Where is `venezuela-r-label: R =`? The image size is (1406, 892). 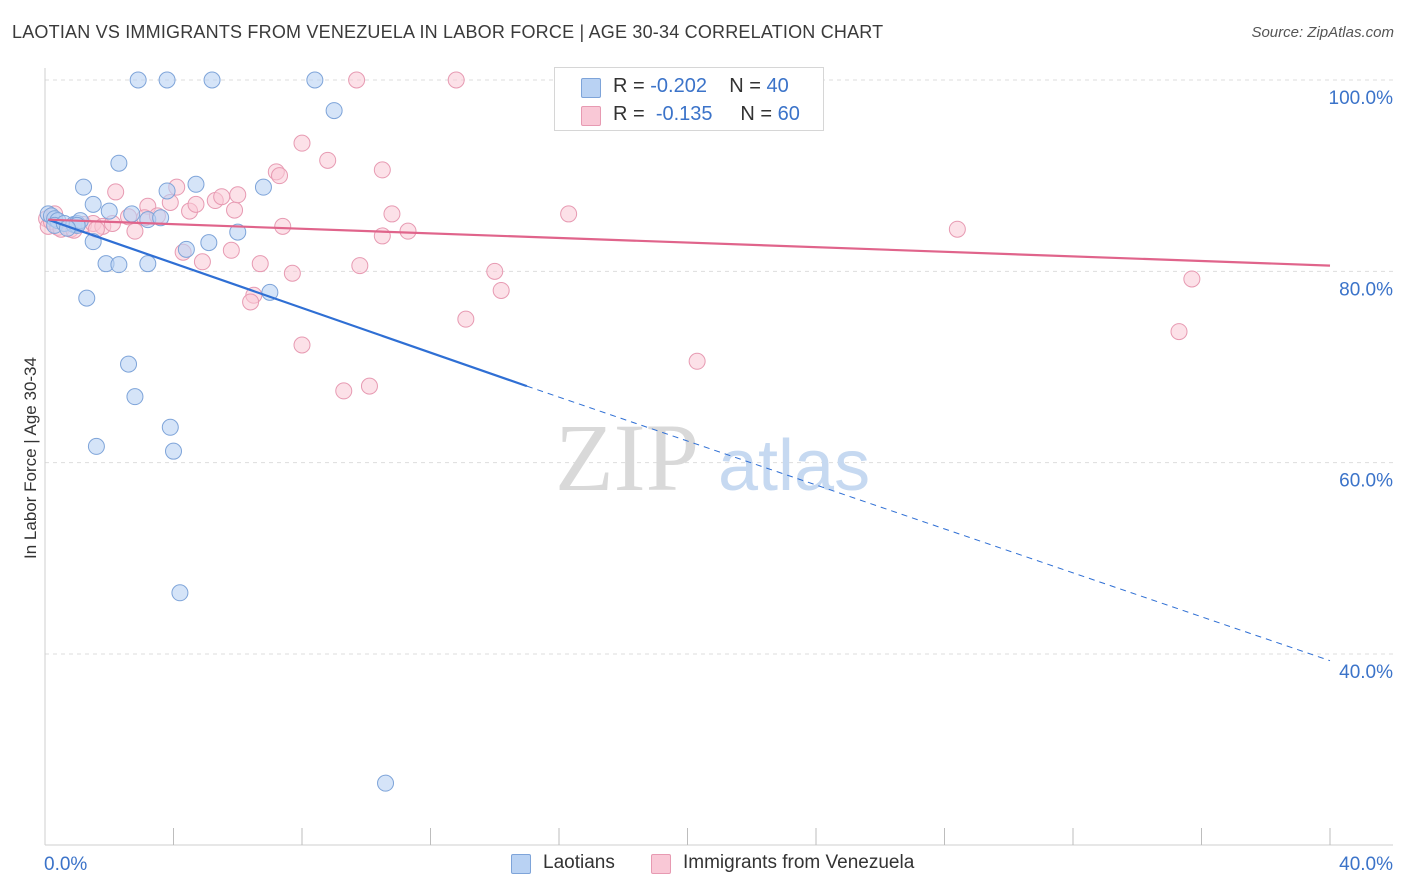 venezuela-r-label: R = is located at coordinates (629, 114).